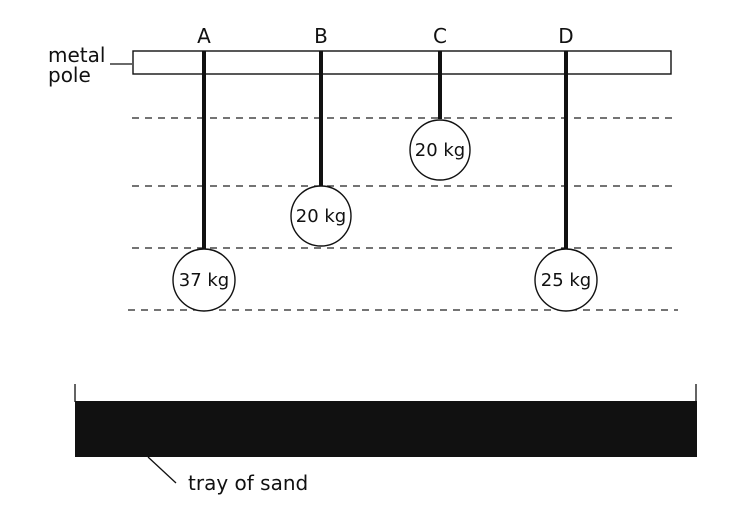  I want to click on weight-d-ball, so click(566, 280).